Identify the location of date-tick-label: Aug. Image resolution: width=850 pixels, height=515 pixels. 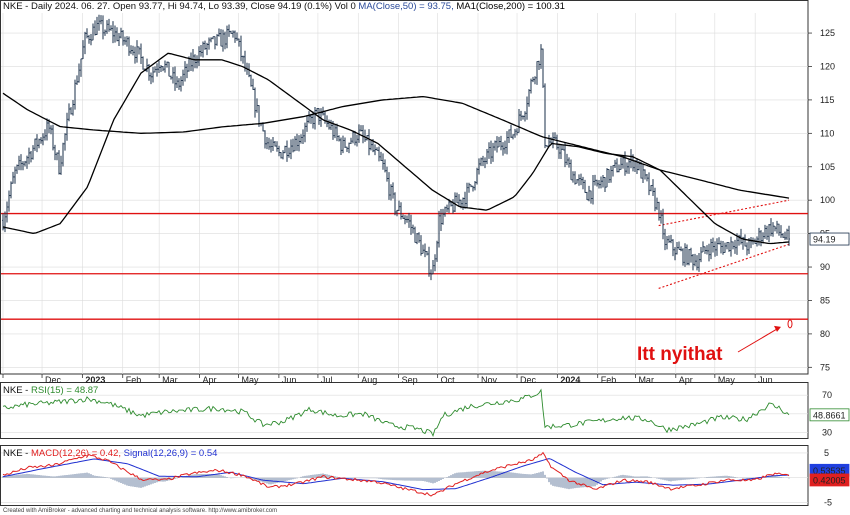
(369, 380).